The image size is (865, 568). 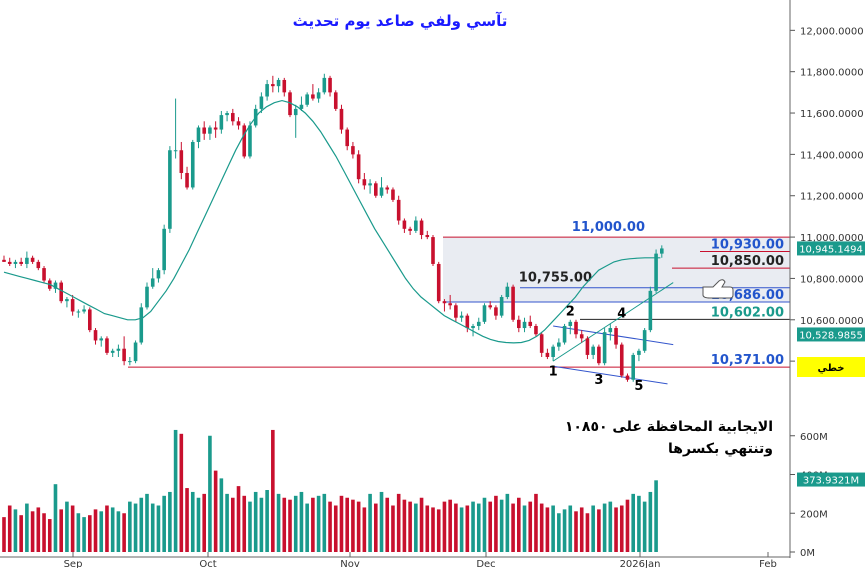 What do you see at coordinates (814, 514) in the screenshot?
I see `volume-tick-label: 200M` at bounding box center [814, 514].